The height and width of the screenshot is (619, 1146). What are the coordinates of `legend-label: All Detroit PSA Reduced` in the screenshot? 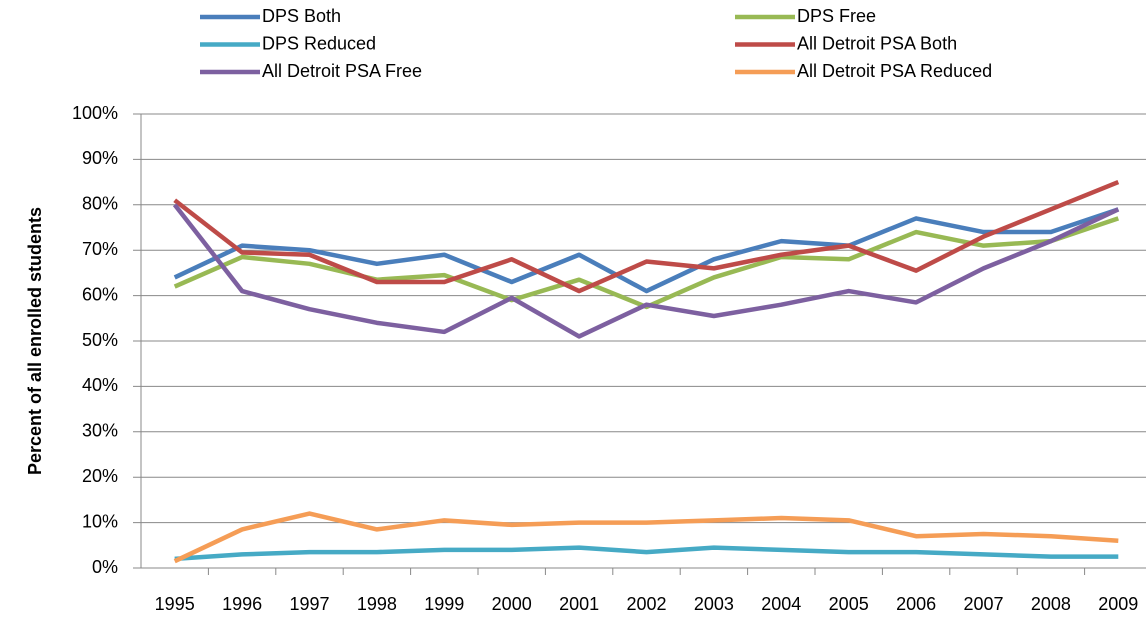 It's located at (894, 71).